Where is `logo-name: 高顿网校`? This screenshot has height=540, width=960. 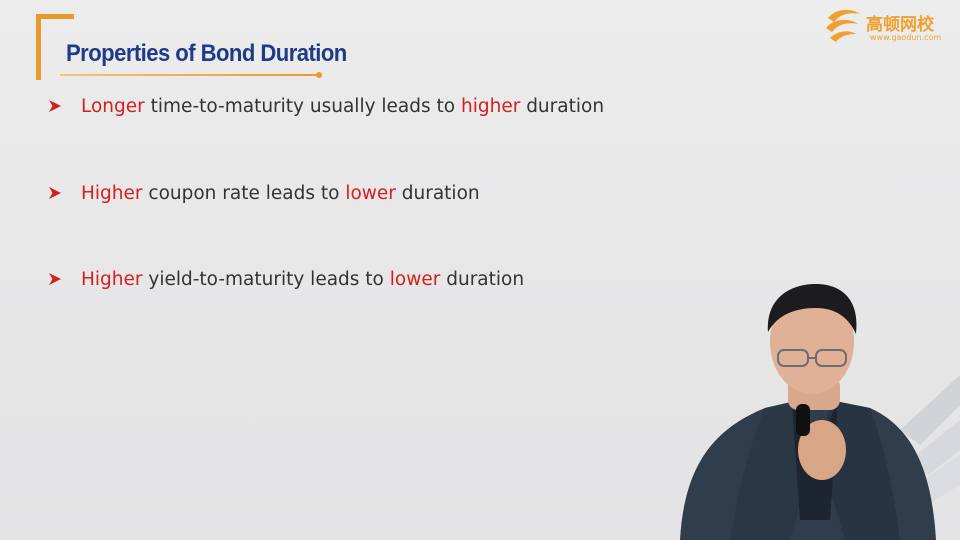 logo-name: 高顿网校 is located at coordinates (900, 25).